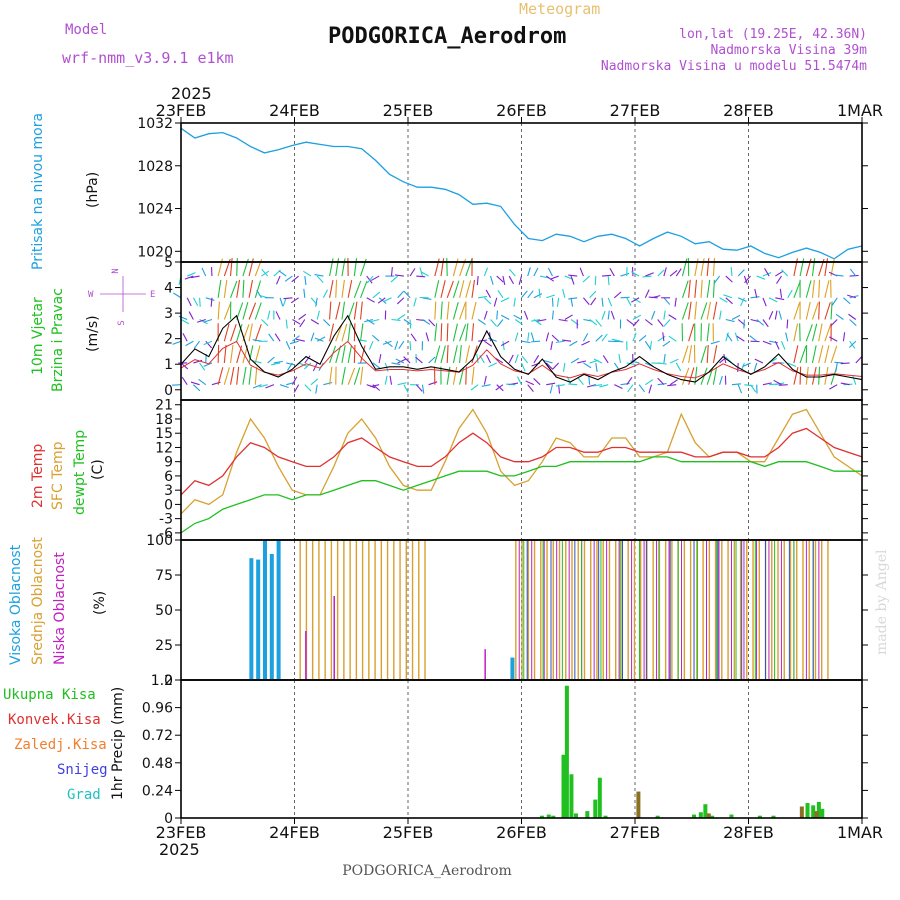 This screenshot has height=900, width=900. I want to click on wind-compass-icon: N W E S, so click(121, 296).